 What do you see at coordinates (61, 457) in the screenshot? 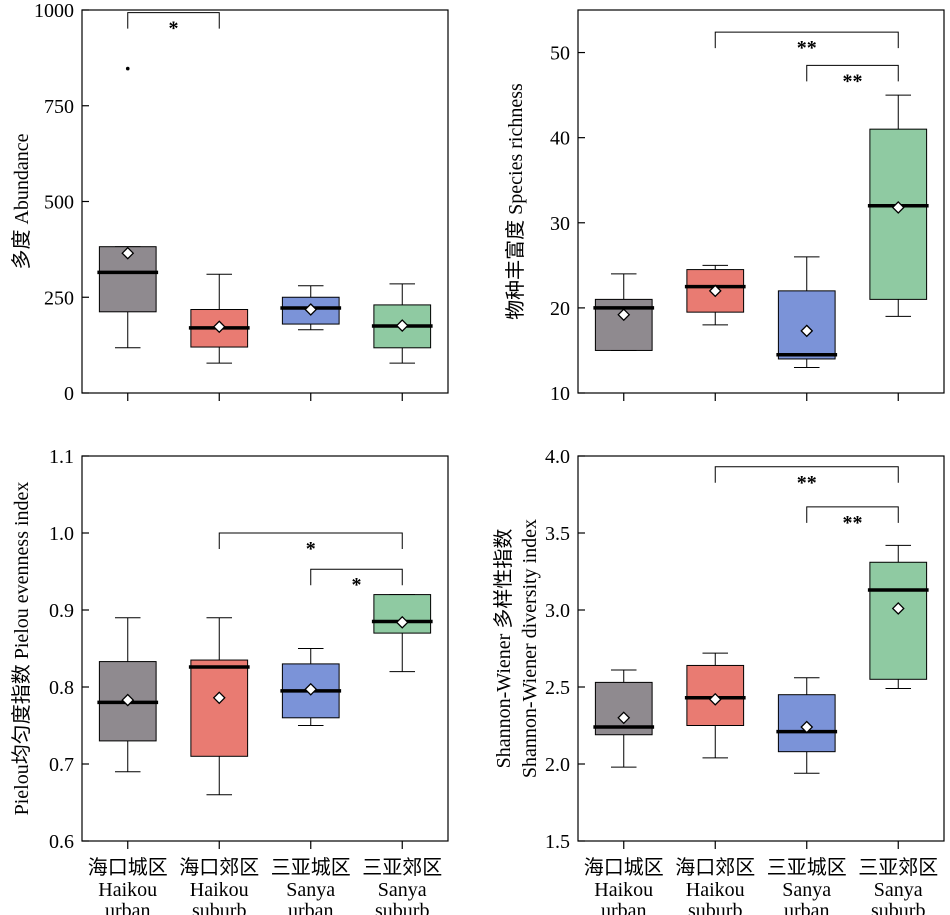
I see `y-tick-label: 1.1` at bounding box center [61, 457].